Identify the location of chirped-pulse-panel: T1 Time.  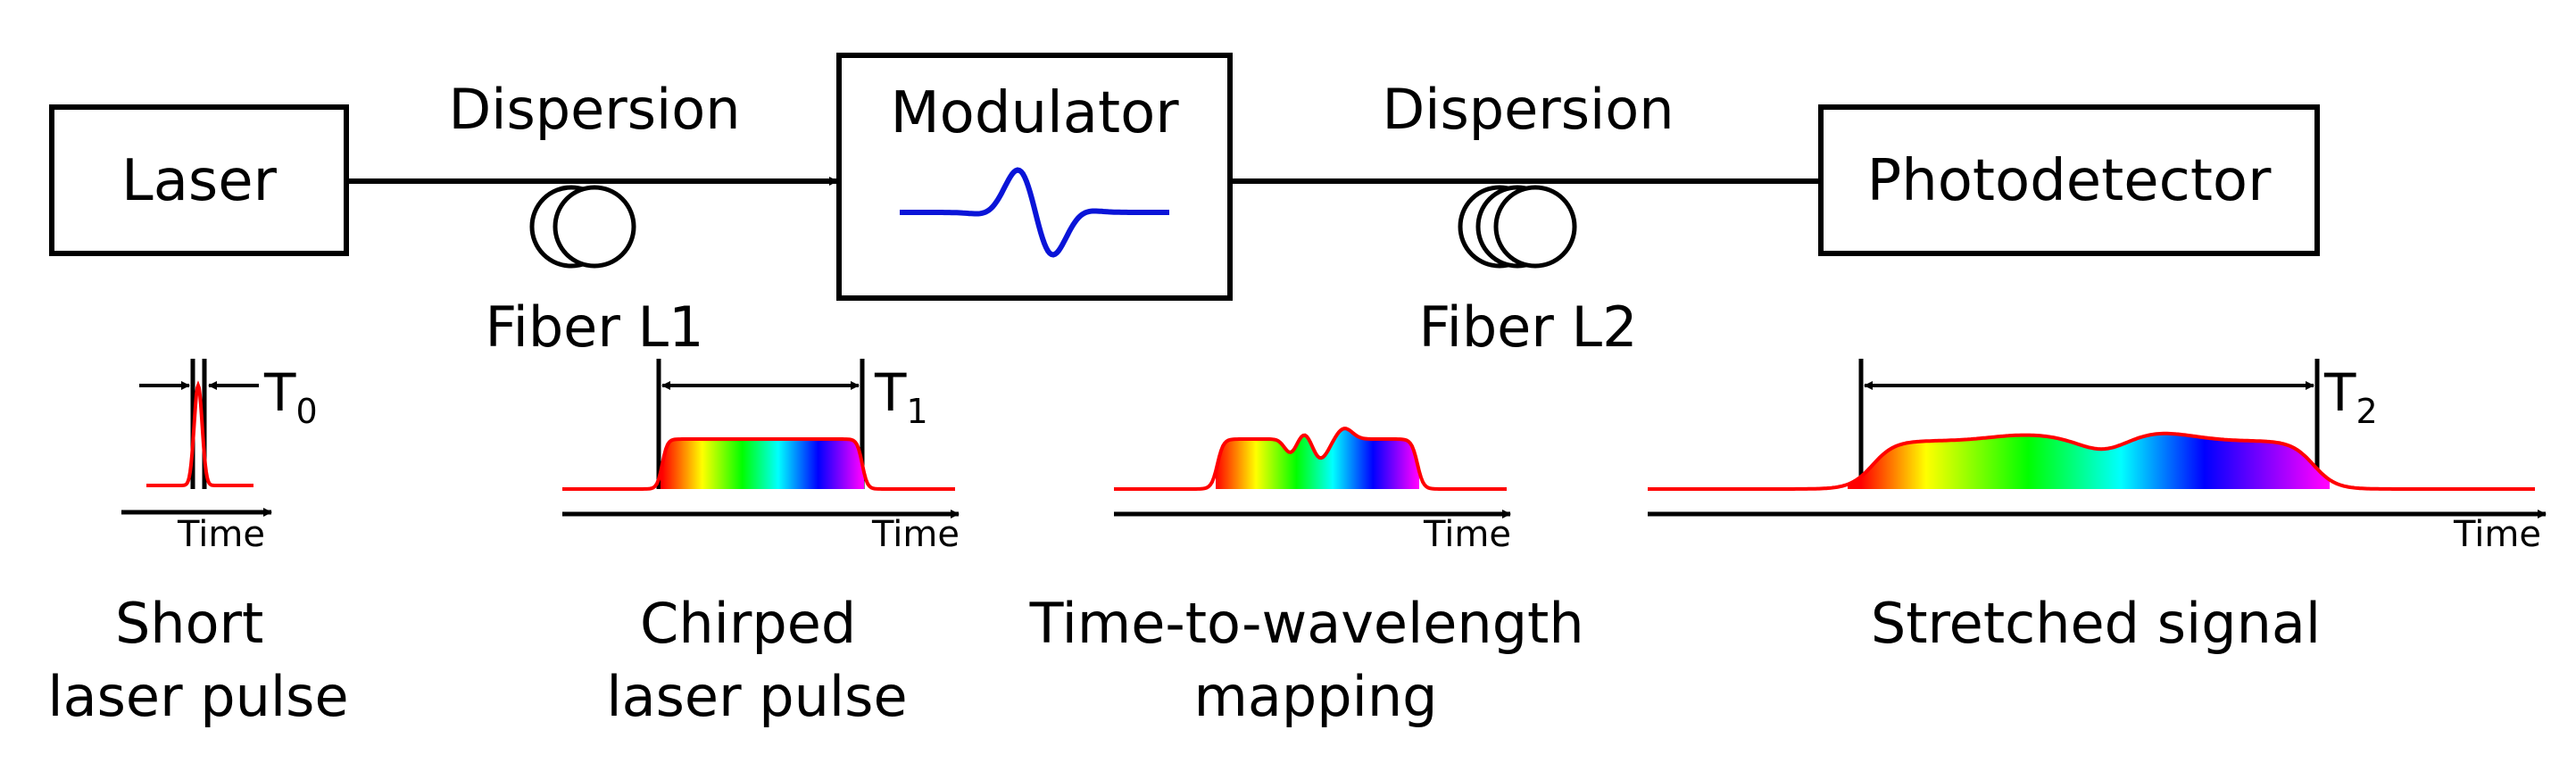
(761, 457).